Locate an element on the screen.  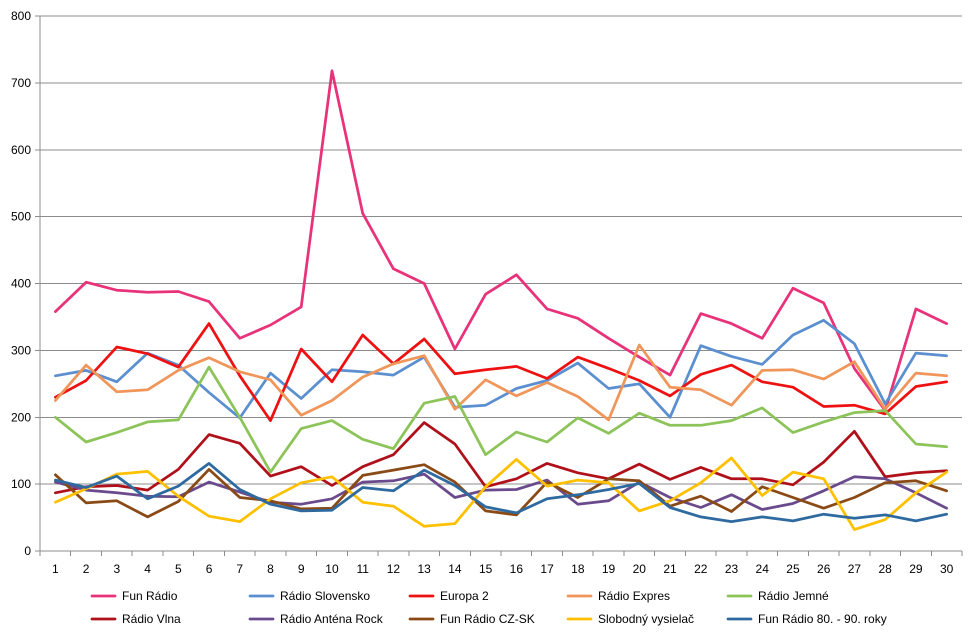
x-tick-label: 10 is located at coordinates (332, 569).